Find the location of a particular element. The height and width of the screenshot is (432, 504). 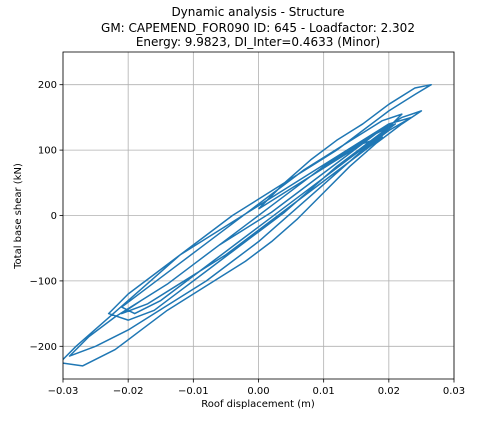

x-tick-label: −0.03 is located at coordinates (63, 391).